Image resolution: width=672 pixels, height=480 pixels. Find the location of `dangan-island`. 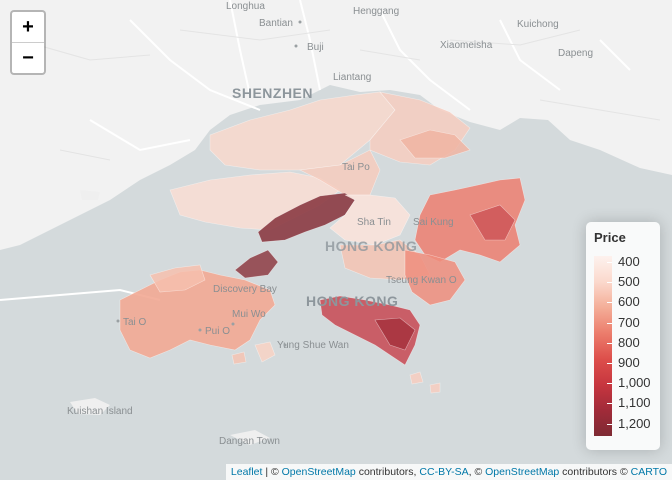

dangan-island is located at coordinates (250, 437).